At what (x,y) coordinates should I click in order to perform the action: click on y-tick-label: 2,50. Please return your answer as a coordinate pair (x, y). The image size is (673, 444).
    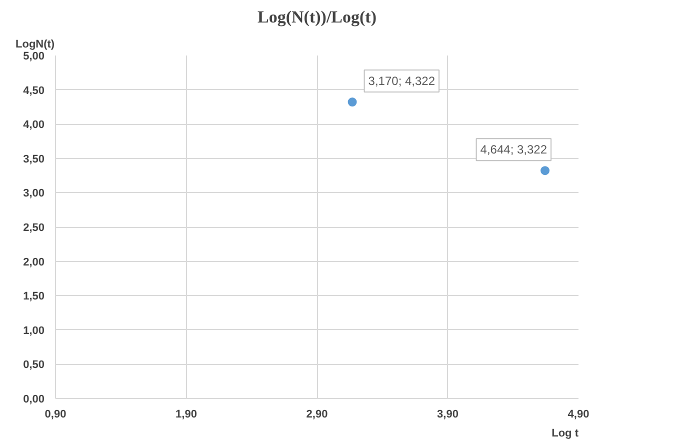
    Looking at the image, I should click on (34, 228).